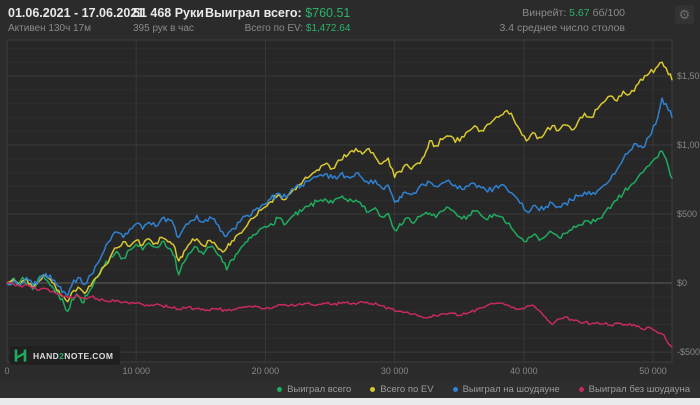 The width and height of the screenshot is (700, 405). Describe the element at coordinates (76, 13) in the screenshot. I see `date-range: 01.06.2021 - 17.06.2021` at that location.